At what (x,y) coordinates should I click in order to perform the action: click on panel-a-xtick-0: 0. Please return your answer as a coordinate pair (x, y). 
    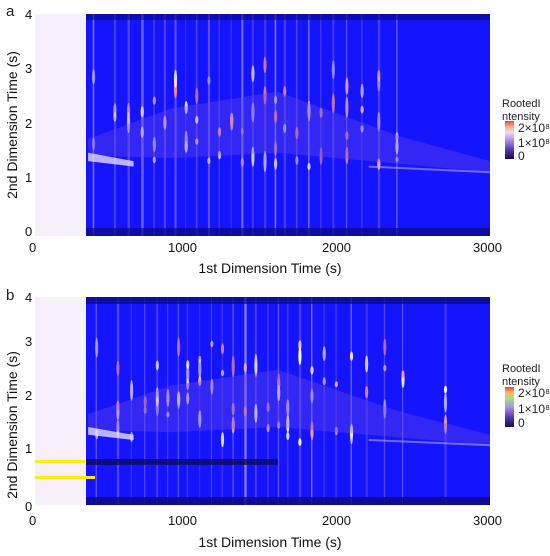
    Looking at the image, I should click on (32, 247).